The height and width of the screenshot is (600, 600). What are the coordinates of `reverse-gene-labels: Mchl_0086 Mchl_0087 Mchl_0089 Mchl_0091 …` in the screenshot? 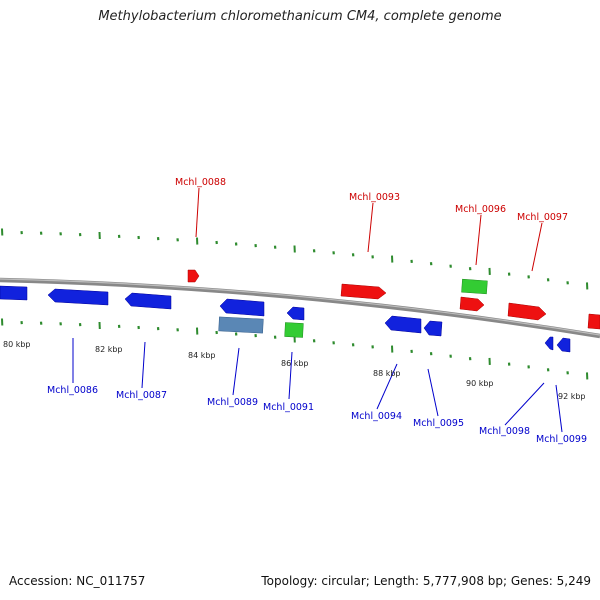 It's located at (317, 415).